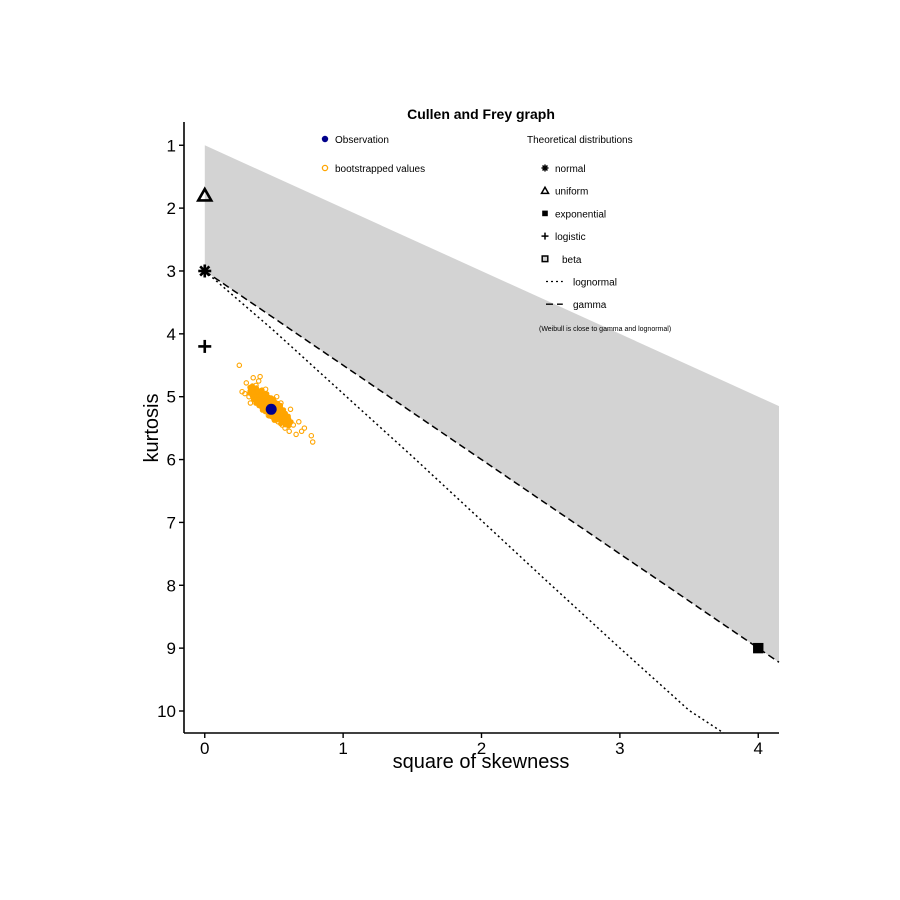 The width and height of the screenshot is (900, 900). Describe the element at coordinates (571, 192) in the screenshot. I see `uniform-legend-label: uniform` at that location.